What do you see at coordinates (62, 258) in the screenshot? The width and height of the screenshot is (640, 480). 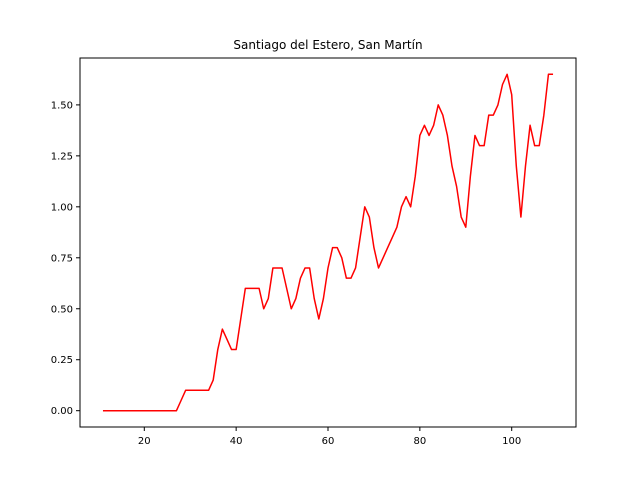 I see `y-tick-label: 0.75` at bounding box center [62, 258].